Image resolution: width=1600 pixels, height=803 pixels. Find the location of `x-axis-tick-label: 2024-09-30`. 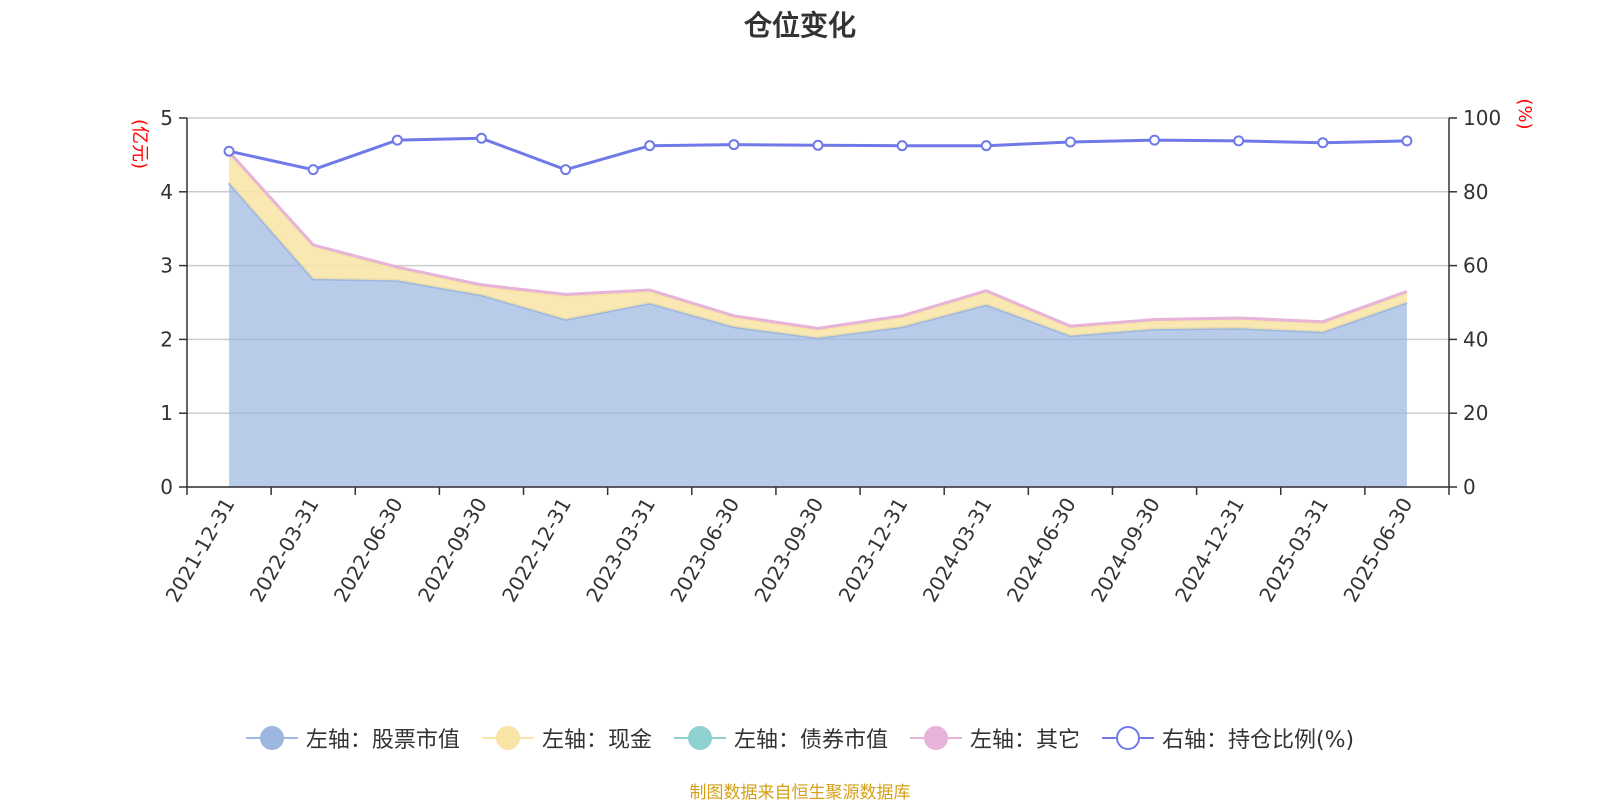

x-axis-tick-label: 2024-09-30 is located at coordinates (1125, 550).